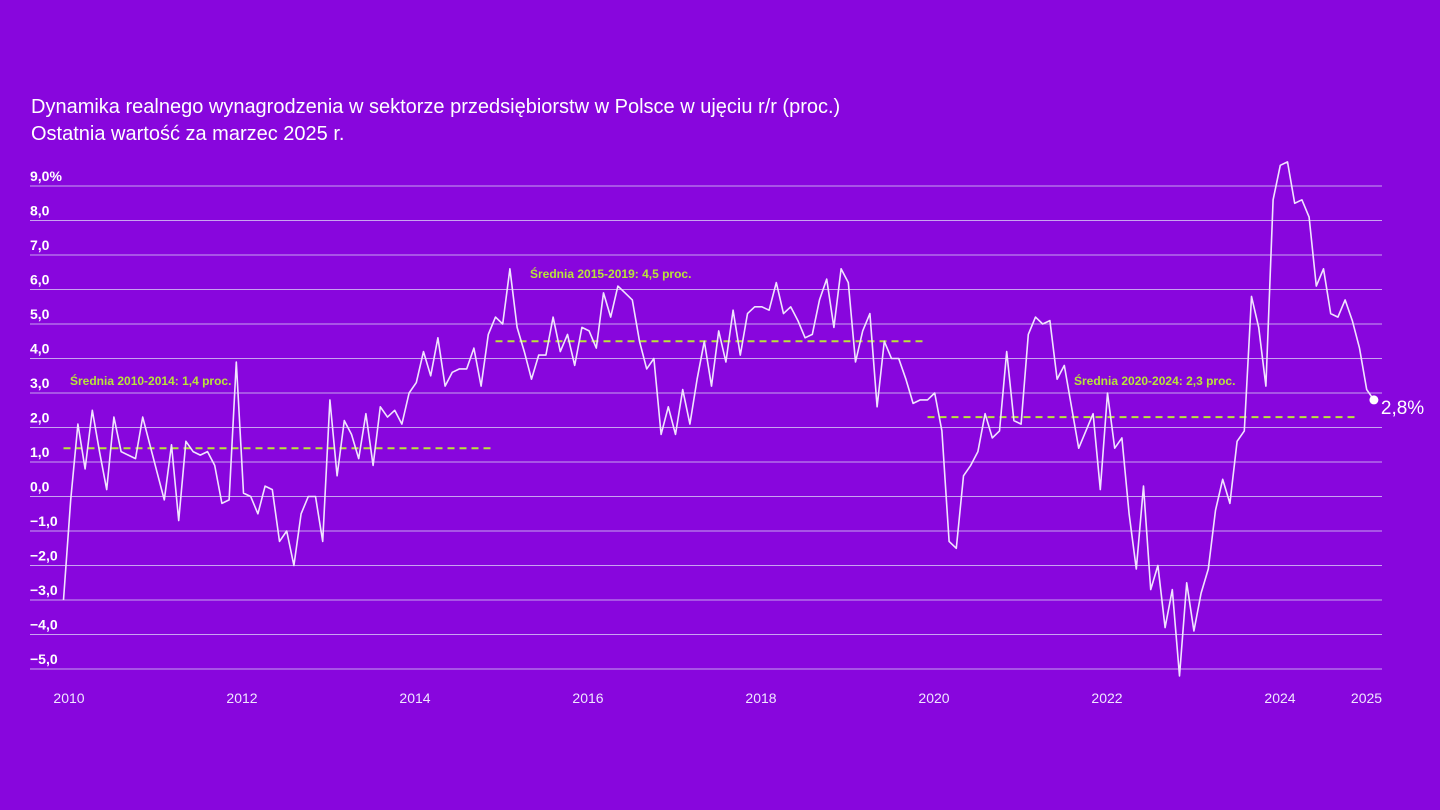 Image resolution: width=1440 pixels, height=810 pixels. Describe the element at coordinates (40, 452) in the screenshot. I see `y-tick-label: 1,0` at that location.